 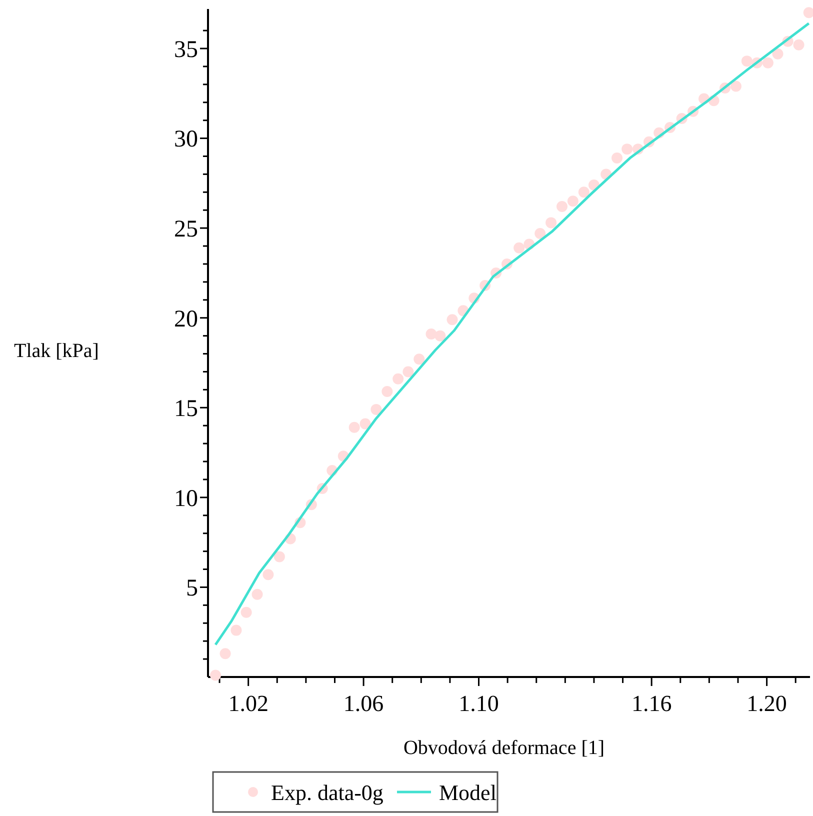 What do you see at coordinates (766, 703) in the screenshot?
I see `x-tick-label: 1.20` at bounding box center [766, 703].